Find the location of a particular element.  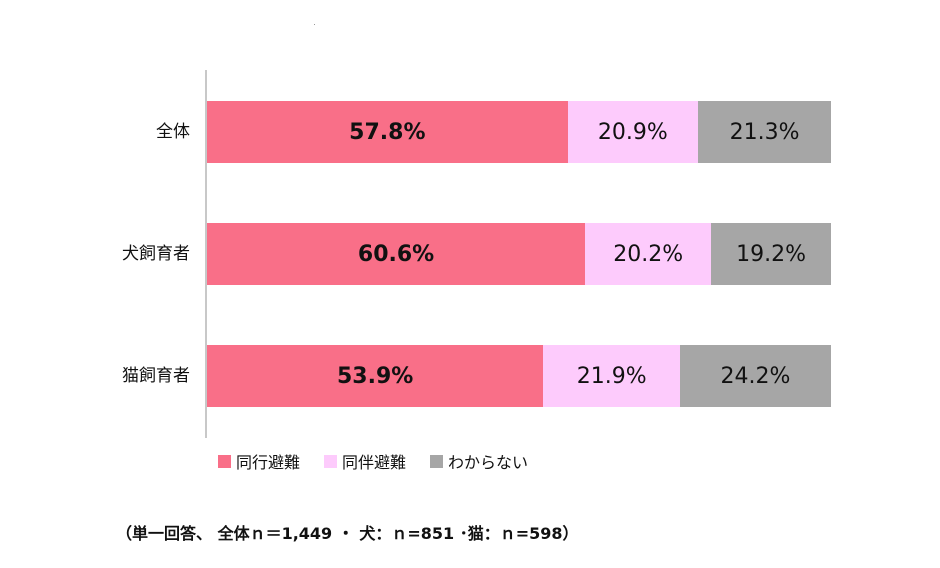

segment-dokou: 53.9% is located at coordinates (375, 376).